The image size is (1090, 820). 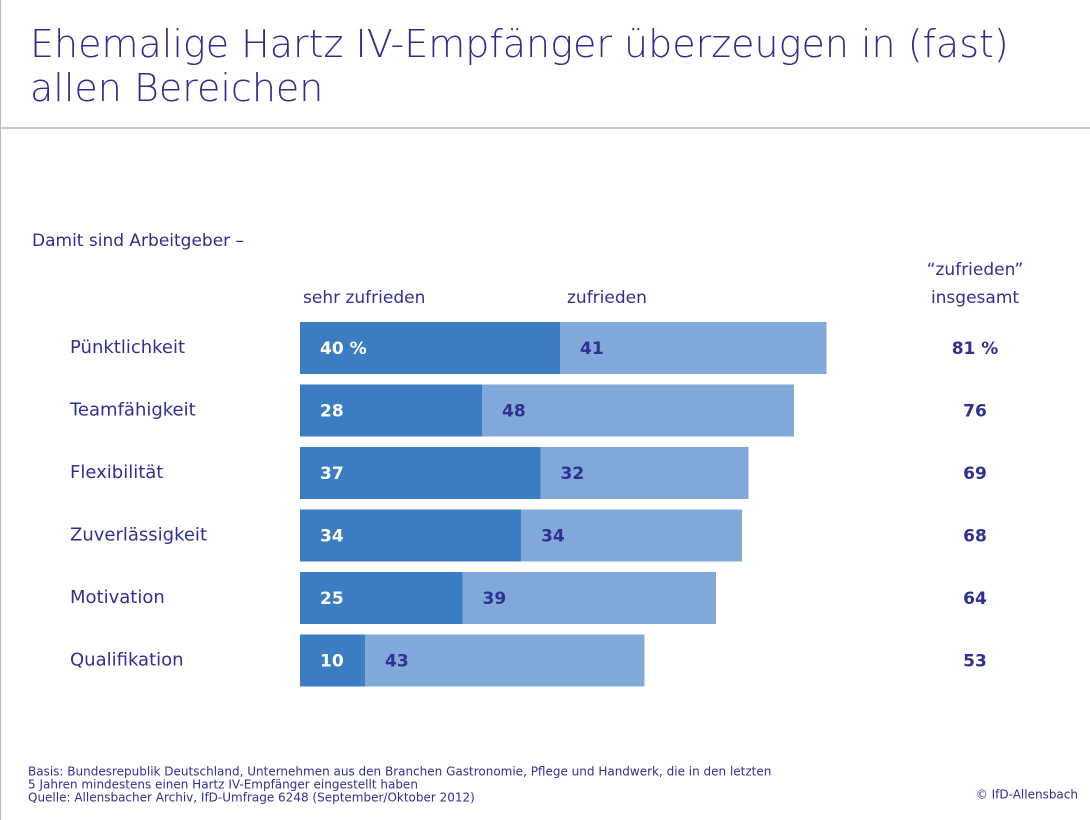 What do you see at coordinates (1027, 795) in the screenshot?
I see `credit: © IfD-Allensbach` at bounding box center [1027, 795].